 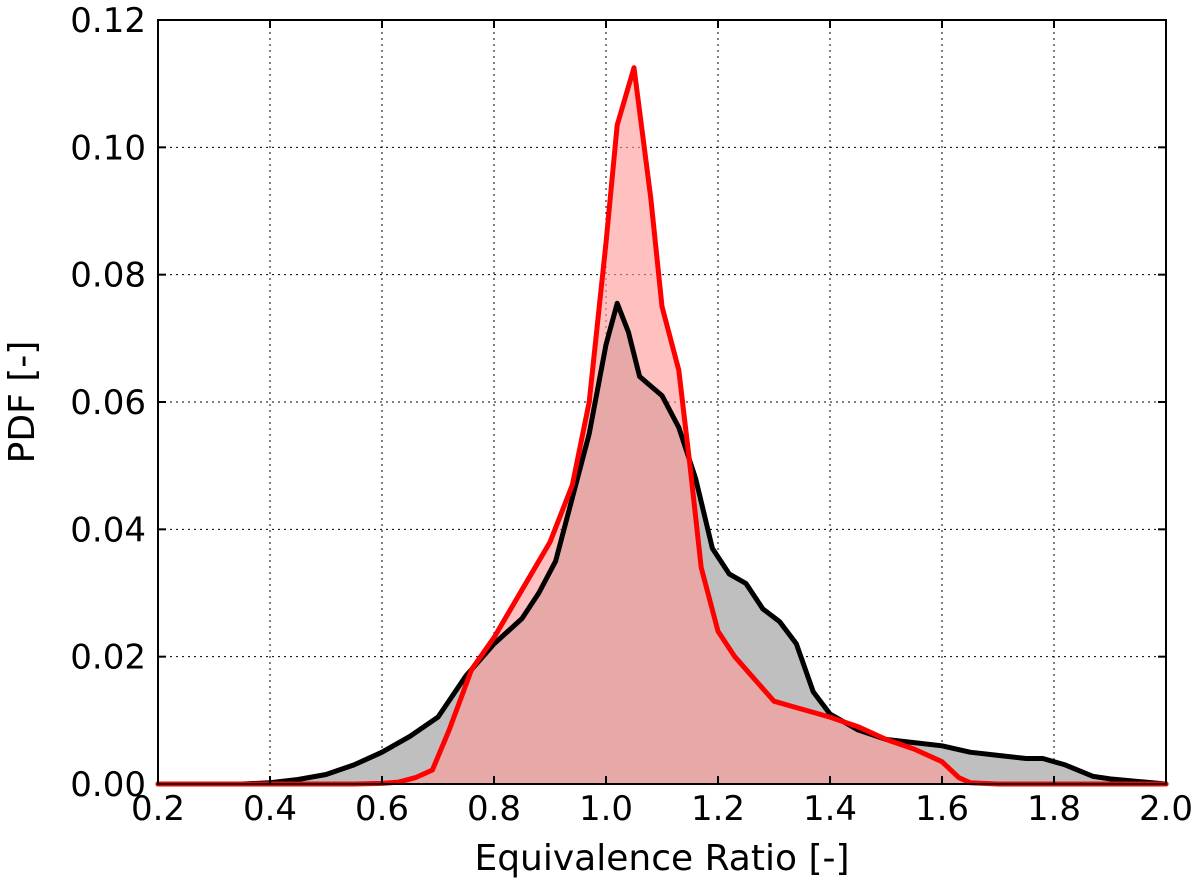 What do you see at coordinates (1054, 809) in the screenshot?
I see `x-tick-label: 1.8` at bounding box center [1054, 809].